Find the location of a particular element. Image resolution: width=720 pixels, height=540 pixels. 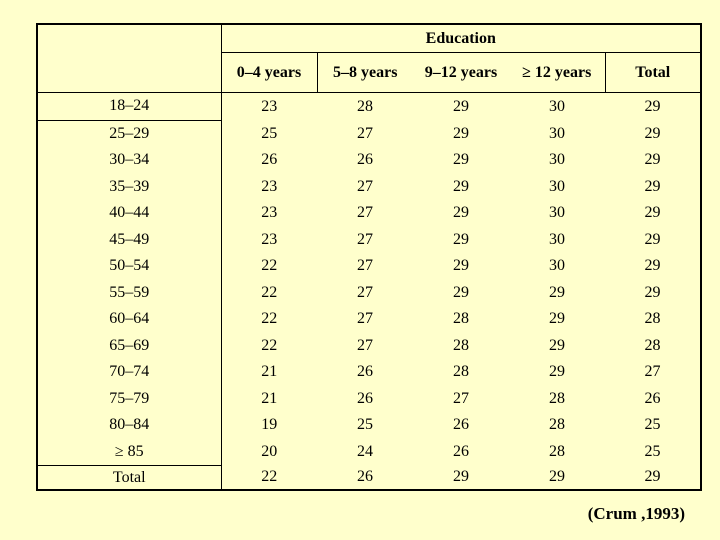

table-row: 50–54 22 27 29 30 29 is located at coordinates (369, 266).